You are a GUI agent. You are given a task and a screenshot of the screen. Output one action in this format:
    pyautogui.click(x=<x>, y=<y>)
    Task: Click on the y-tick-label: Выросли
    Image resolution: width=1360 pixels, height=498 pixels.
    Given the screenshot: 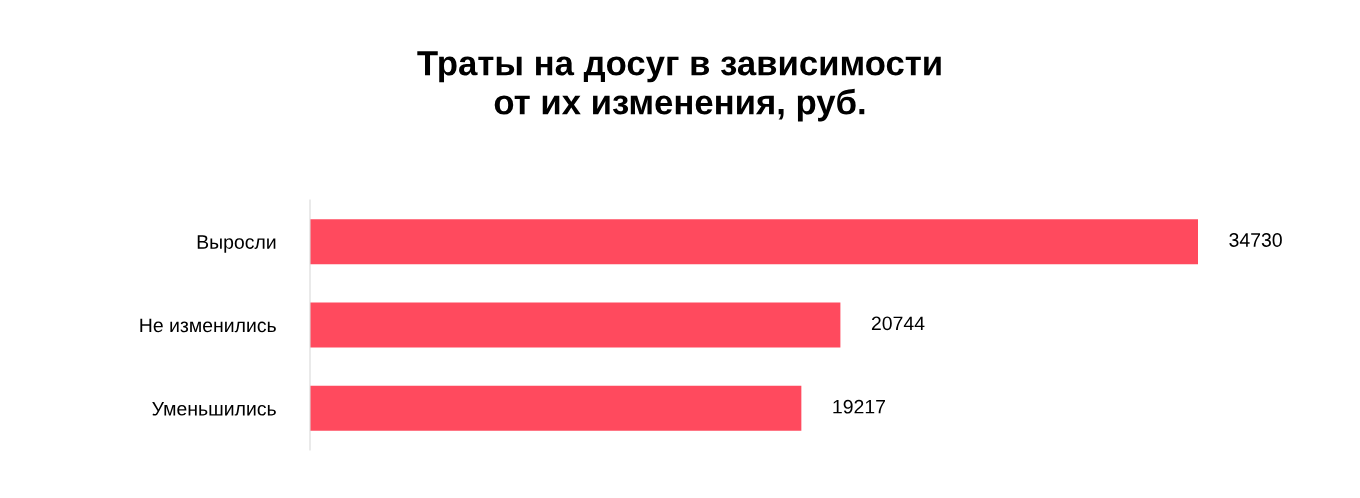 What is the action you would take?
    pyautogui.click(x=236, y=244)
    